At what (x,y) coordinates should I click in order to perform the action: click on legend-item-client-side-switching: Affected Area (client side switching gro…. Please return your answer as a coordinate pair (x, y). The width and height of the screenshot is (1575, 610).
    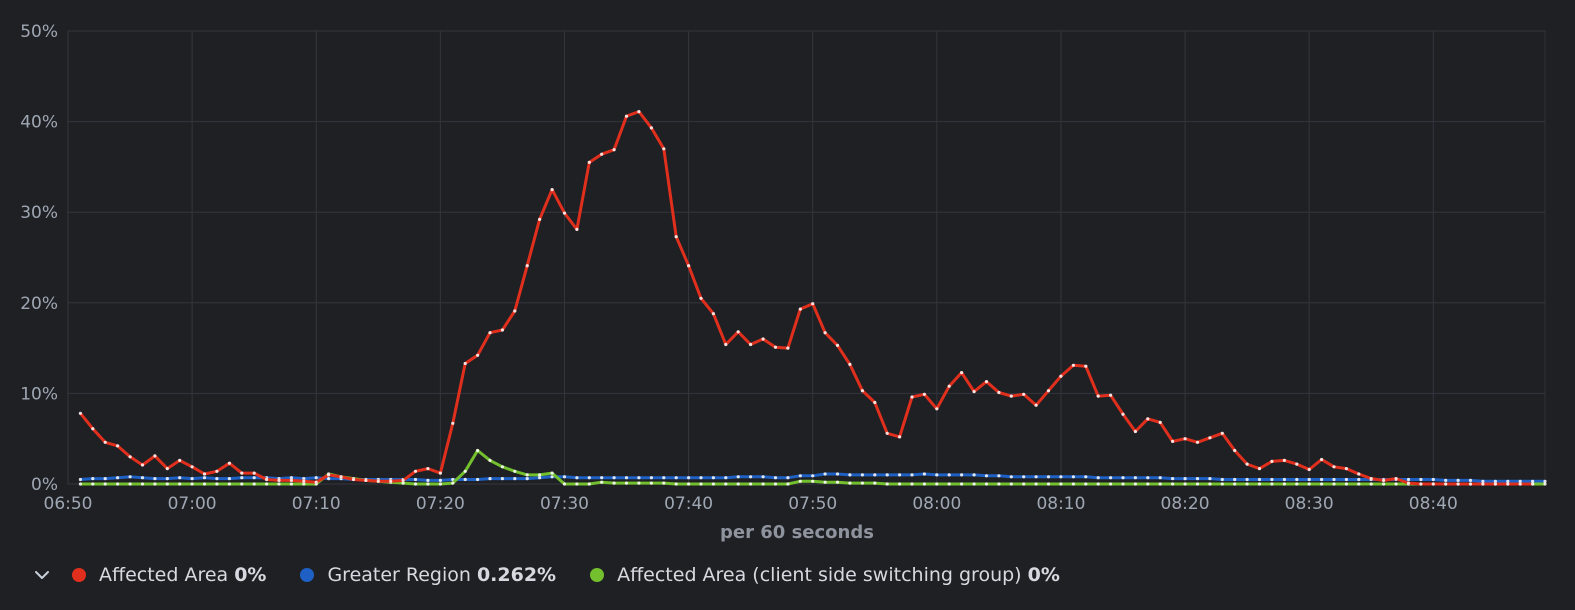
    Looking at the image, I should click on (825, 575).